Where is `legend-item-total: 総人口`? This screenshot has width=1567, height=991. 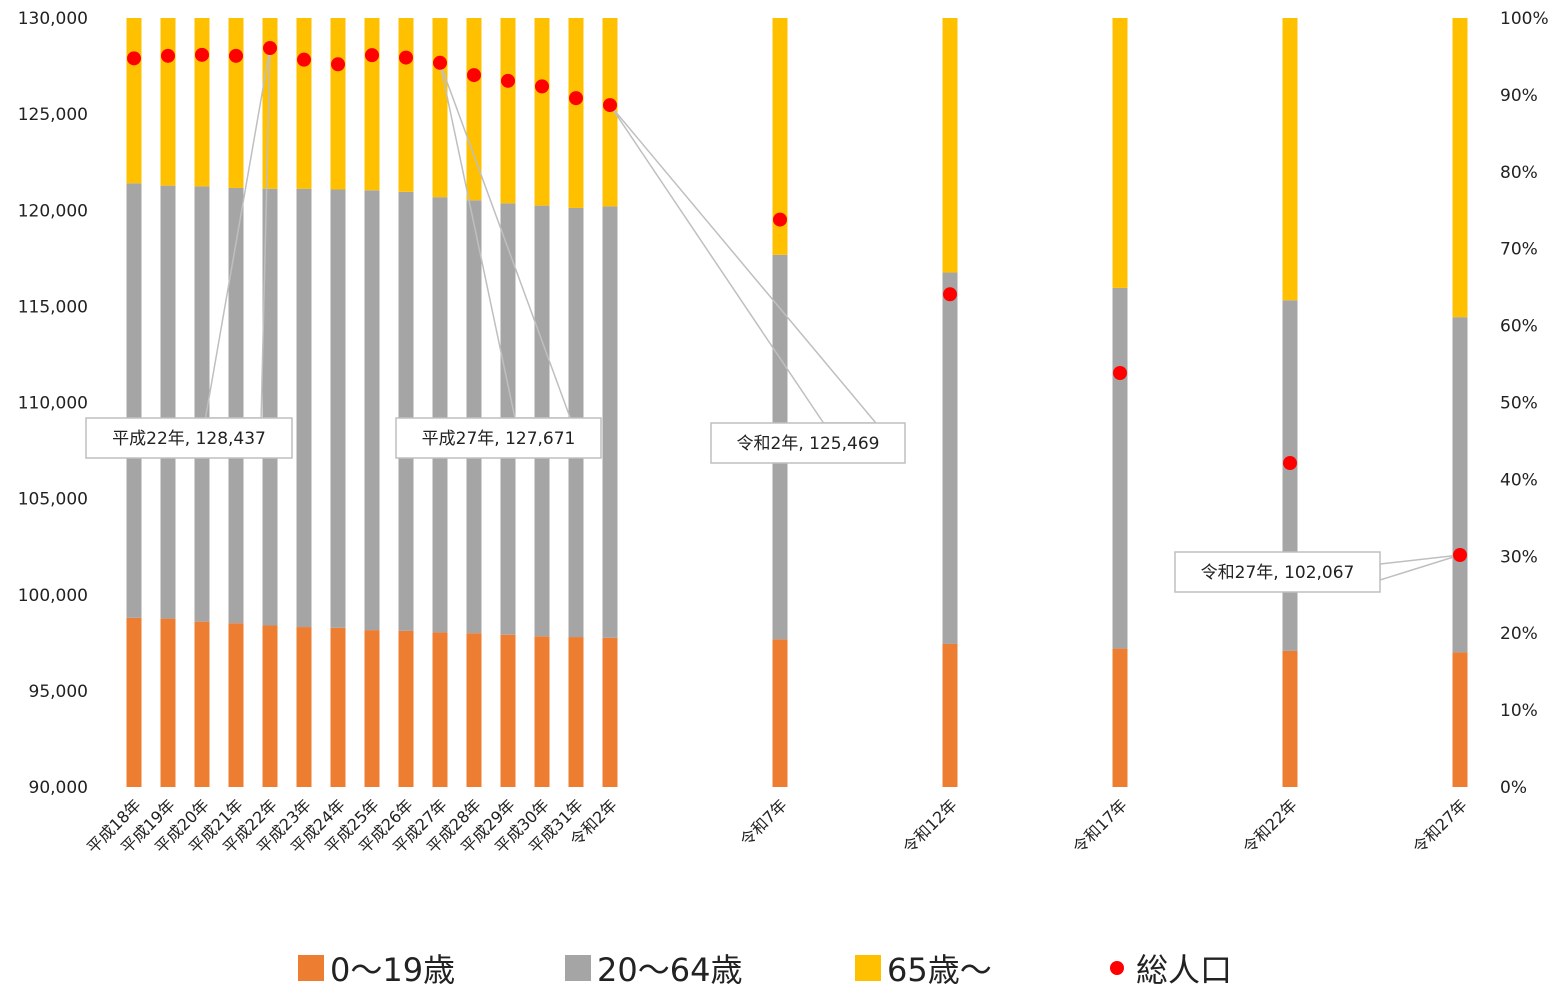
legend-item-total: 総人口 is located at coordinates (1171, 968).